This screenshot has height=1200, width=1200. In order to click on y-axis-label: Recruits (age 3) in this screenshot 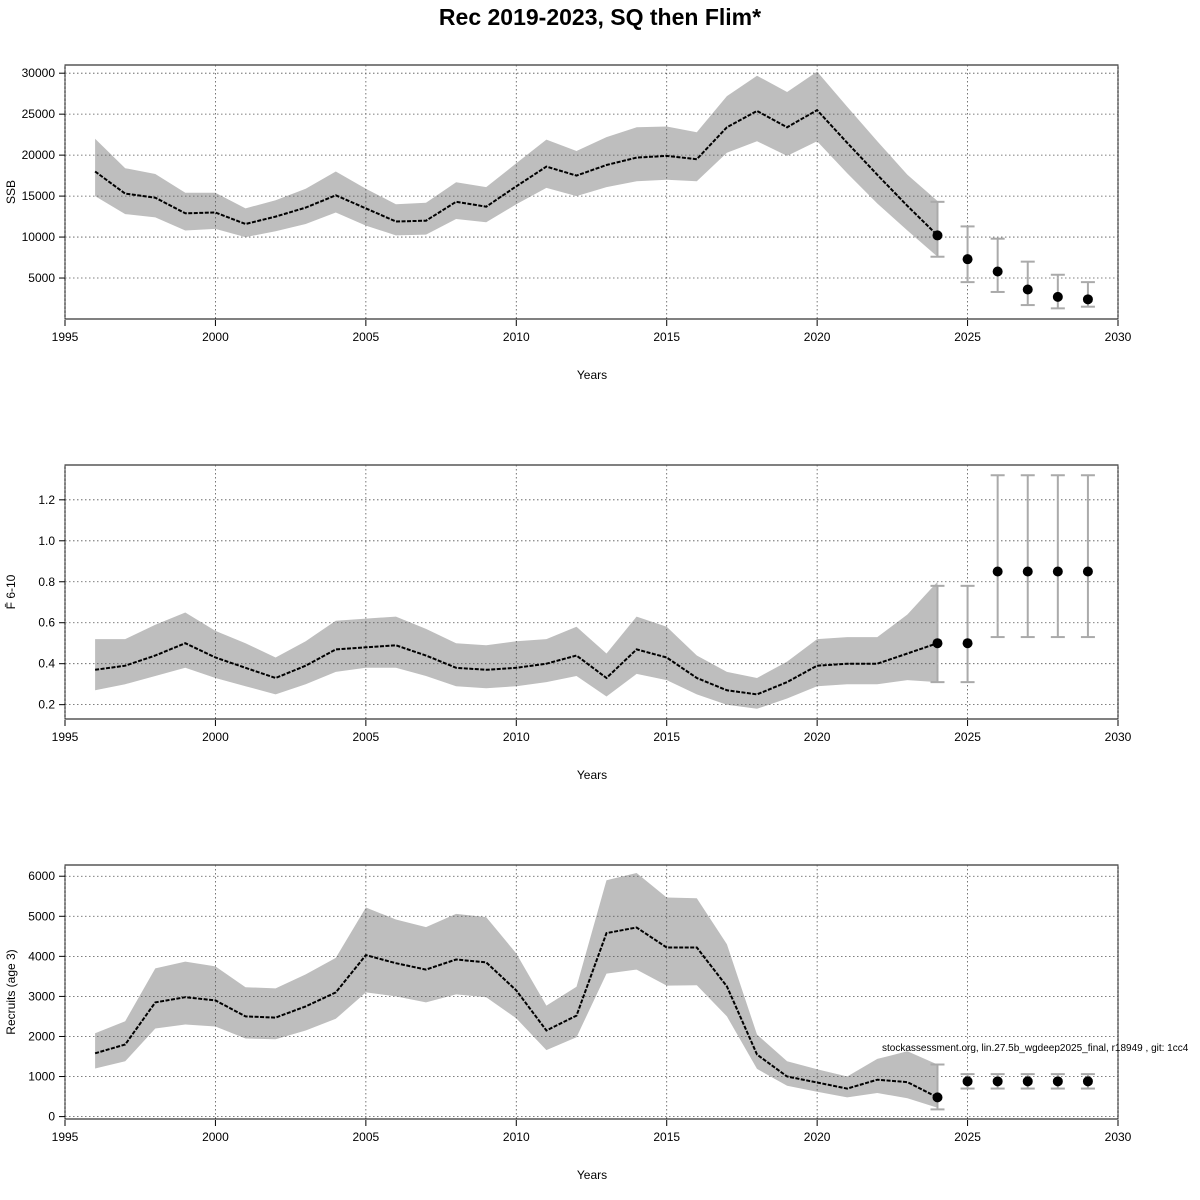, I will do `click(11, 991)`.